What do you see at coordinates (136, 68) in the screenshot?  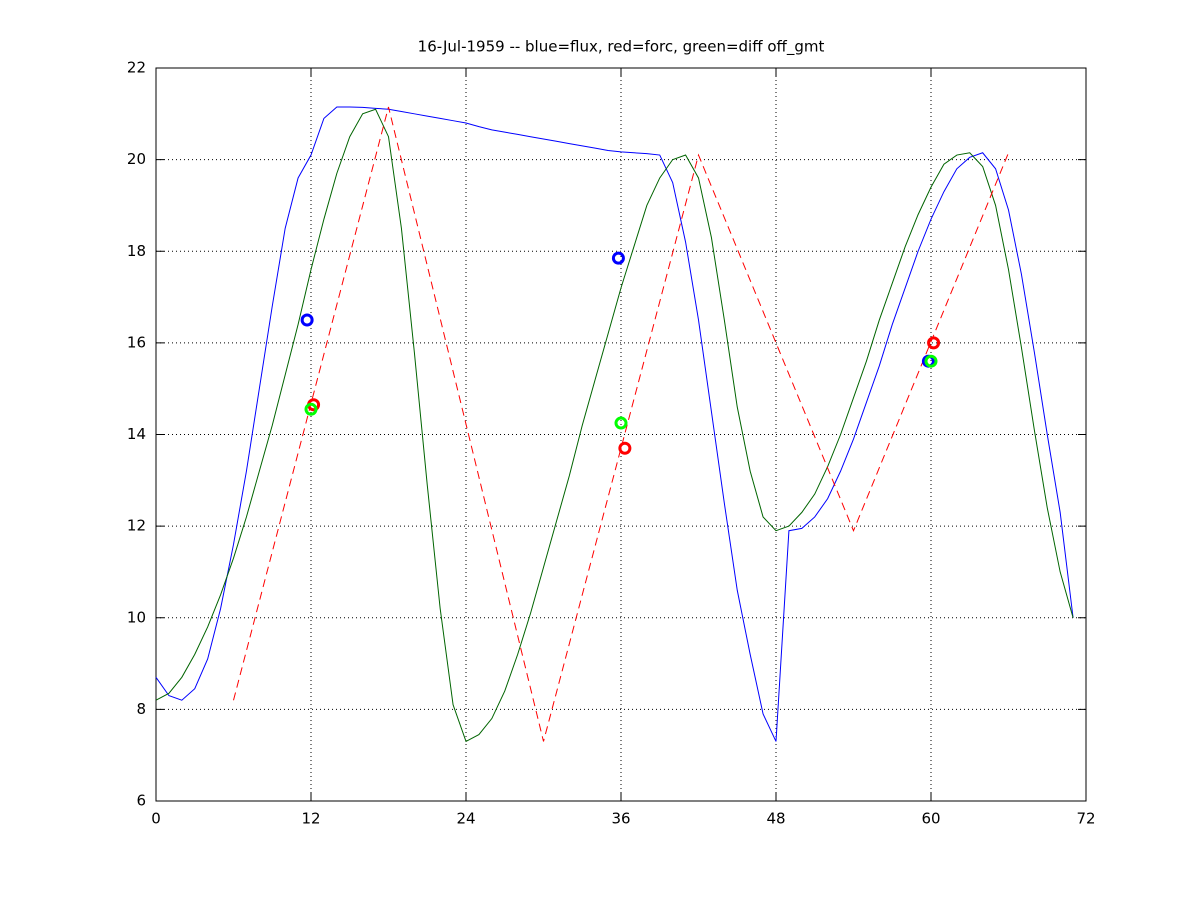 I see `y-tick-label: 22` at bounding box center [136, 68].